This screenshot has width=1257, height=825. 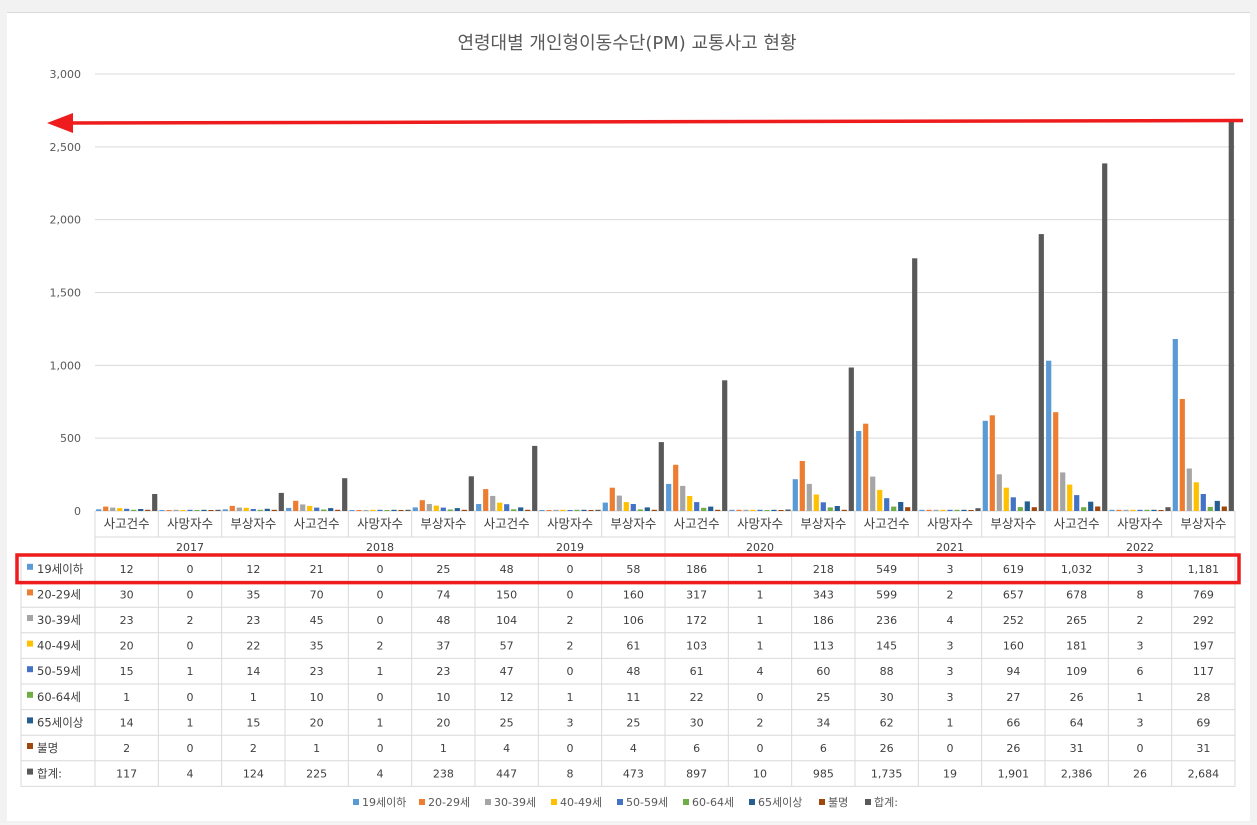 I want to click on table-cell: 37, so click(x=443, y=646).